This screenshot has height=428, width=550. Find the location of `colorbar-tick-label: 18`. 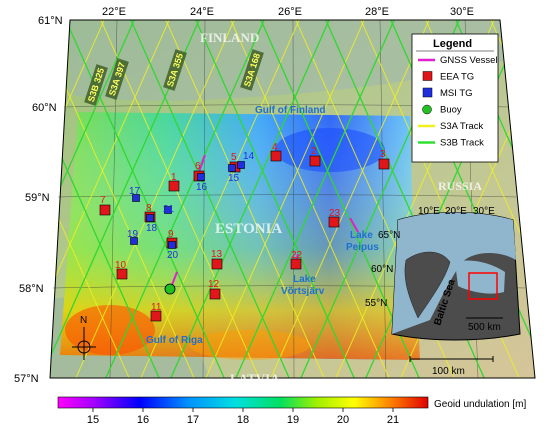

colorbar-tick-label: 18 is located at coordinates (243, 420).